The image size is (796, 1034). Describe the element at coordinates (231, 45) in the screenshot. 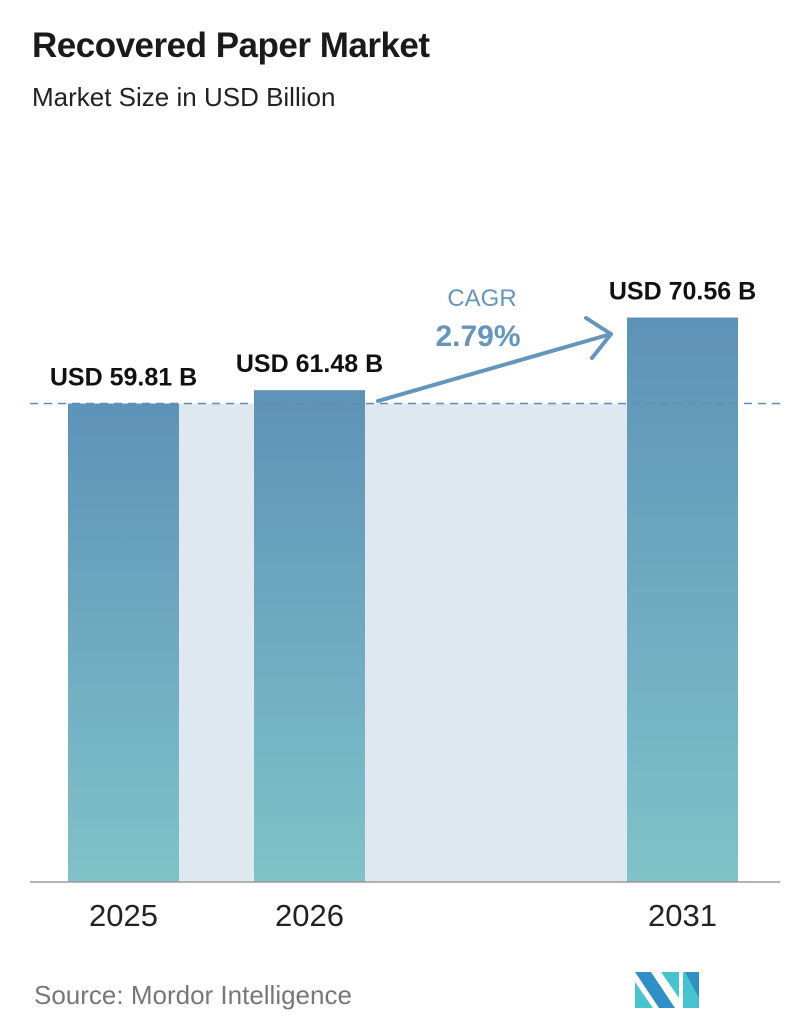

I see `chart-title: Recovered Paper Market` at that location.